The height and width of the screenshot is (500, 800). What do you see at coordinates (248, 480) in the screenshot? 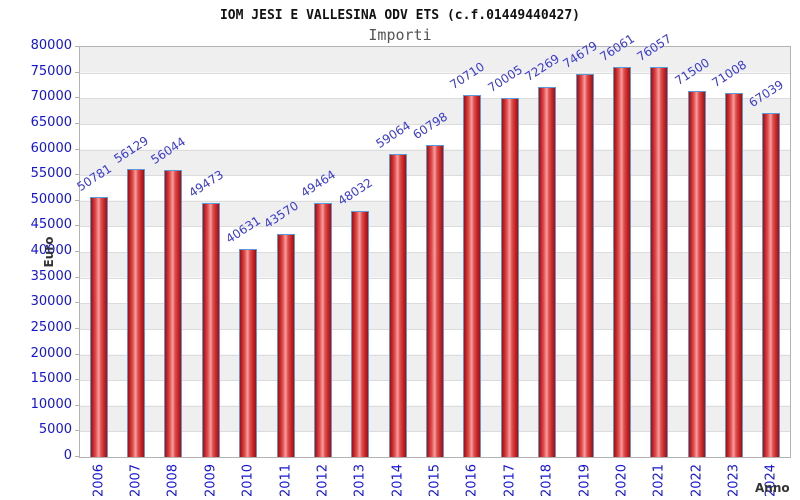
I see `x-tick-label: 2010` at bounding box center [248, 480].